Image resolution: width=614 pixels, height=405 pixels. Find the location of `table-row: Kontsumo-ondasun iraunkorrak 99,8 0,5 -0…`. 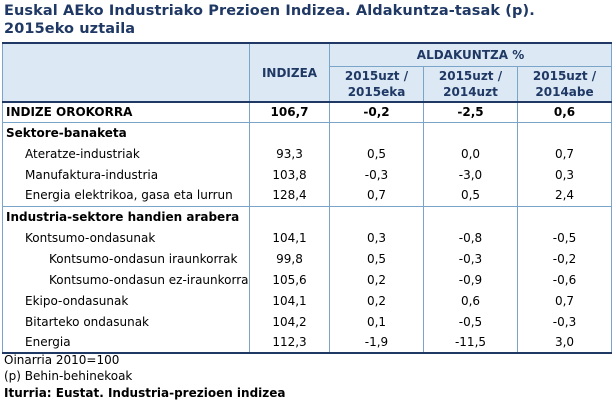

table-row: Kontsumo-ondasun iraunkorrak 99,8 0,5 -0… is located at coordinates (307, 258).